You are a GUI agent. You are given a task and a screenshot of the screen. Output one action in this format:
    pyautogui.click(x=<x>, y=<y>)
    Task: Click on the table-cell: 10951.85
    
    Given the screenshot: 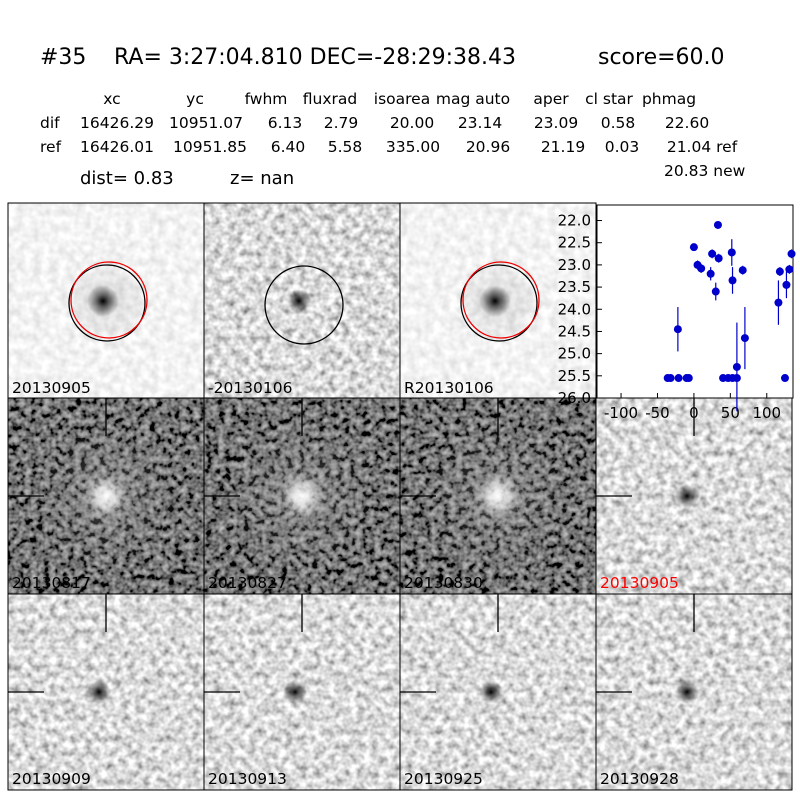 What is the action you would take?
    pyautogui.click(x=210, y=147)
    